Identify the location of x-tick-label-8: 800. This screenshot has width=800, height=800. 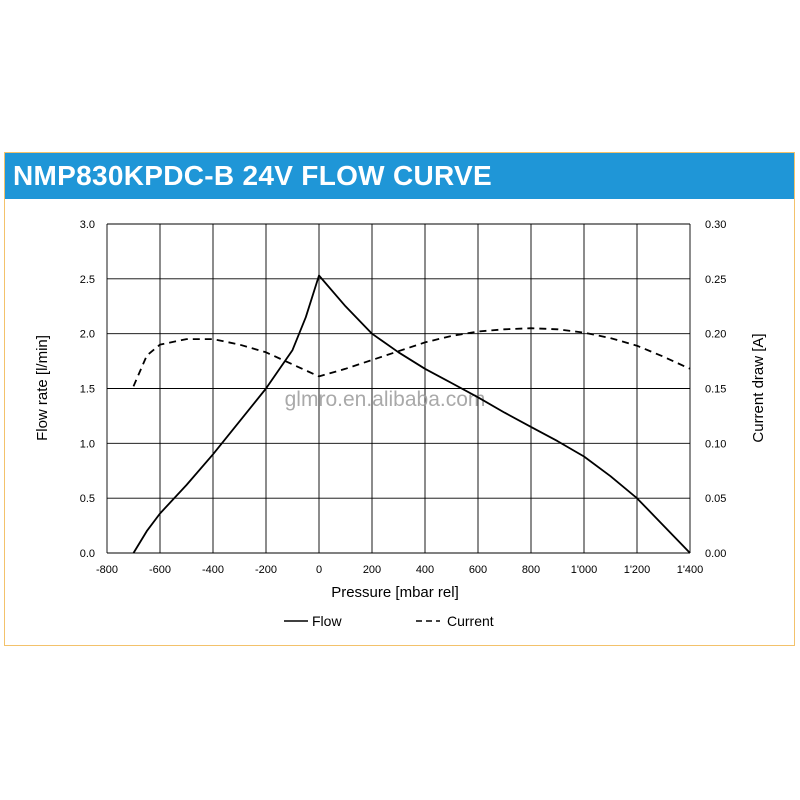
(531, 570).